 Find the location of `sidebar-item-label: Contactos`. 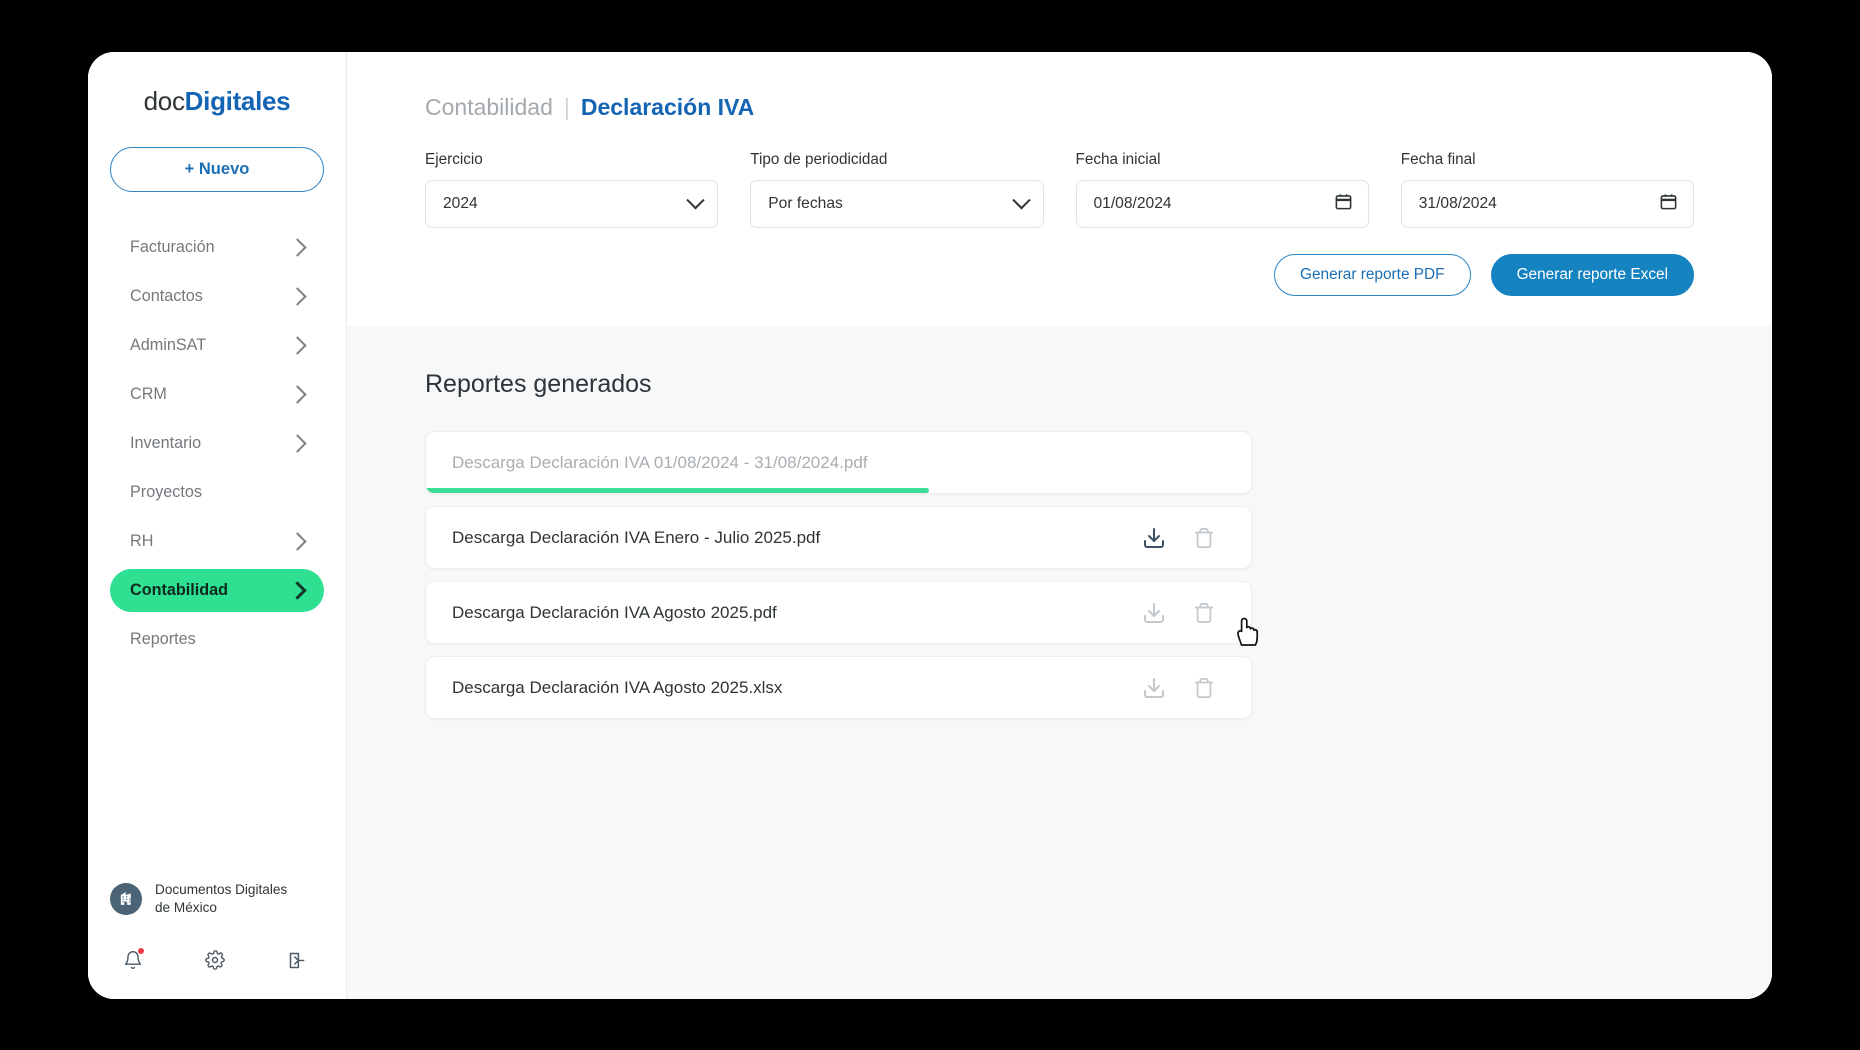

sidebar-item-label: Contactos is located at coordinates (166, 296).